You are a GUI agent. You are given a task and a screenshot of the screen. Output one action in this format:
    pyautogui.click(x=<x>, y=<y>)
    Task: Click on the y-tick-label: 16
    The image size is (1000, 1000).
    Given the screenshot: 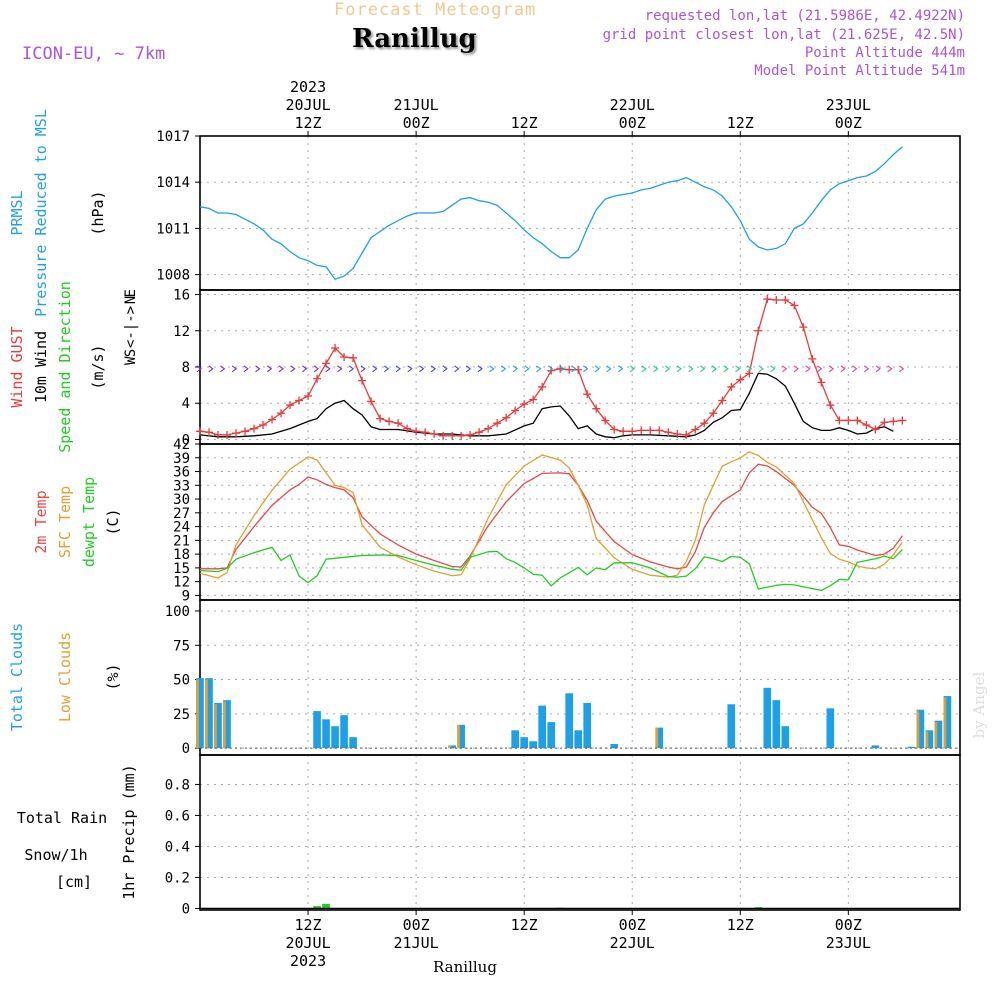 What is the action you would take?
    pyautogui.click(x=181, y=296)
    